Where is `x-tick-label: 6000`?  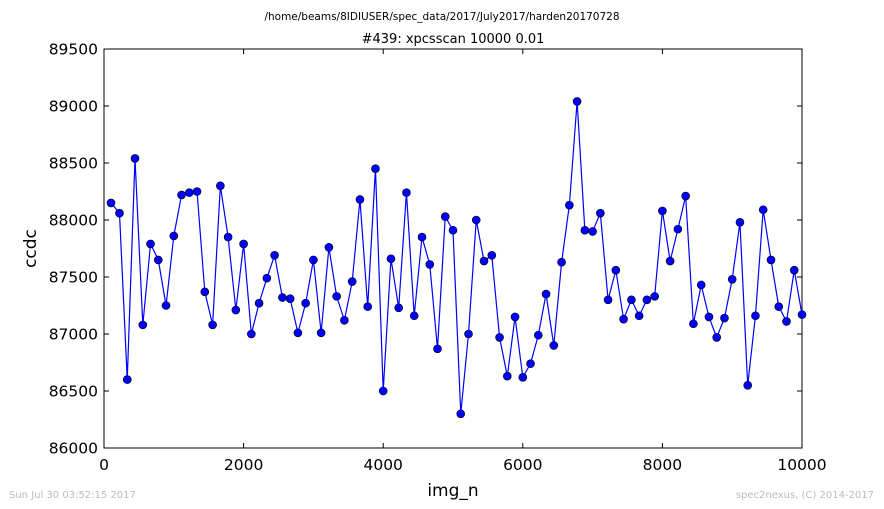 x-tick-label: 6000 is located at coordinates (522, 465).